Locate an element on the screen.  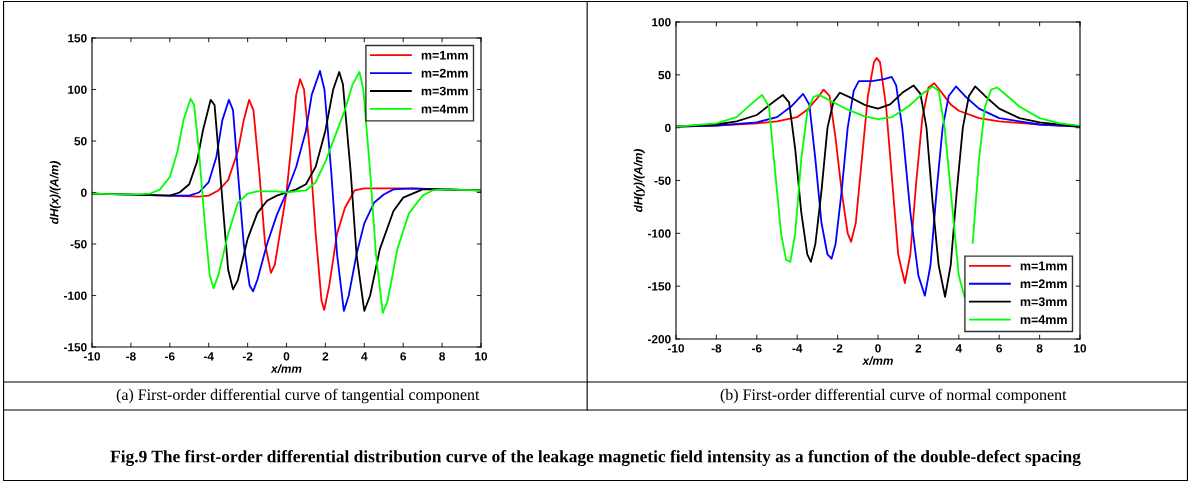
y-tick-label: 150 is located at coordinates (77, 38).